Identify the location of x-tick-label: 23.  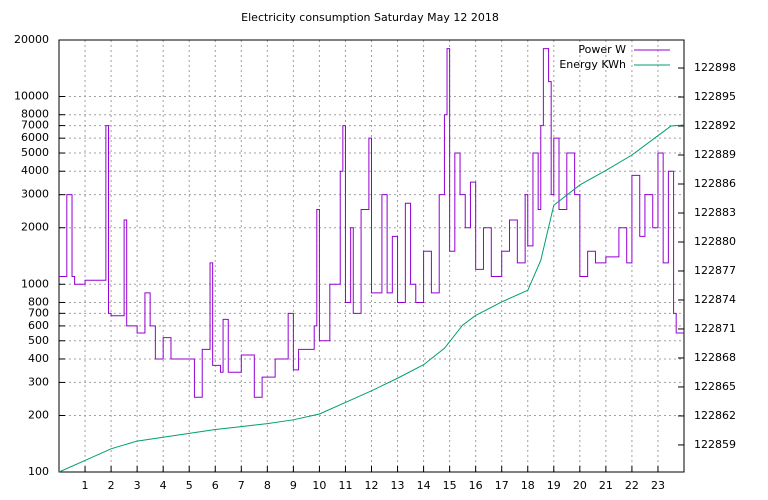
(658, 485).